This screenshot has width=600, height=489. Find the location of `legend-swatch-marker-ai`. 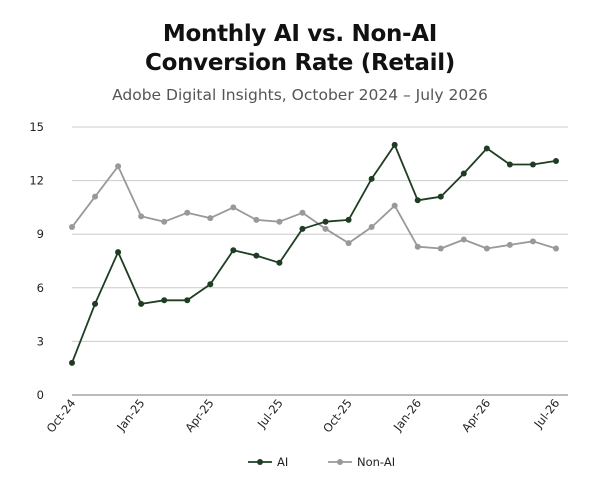

legend-swatch-marker-ai is located at coordinates (260, 462).